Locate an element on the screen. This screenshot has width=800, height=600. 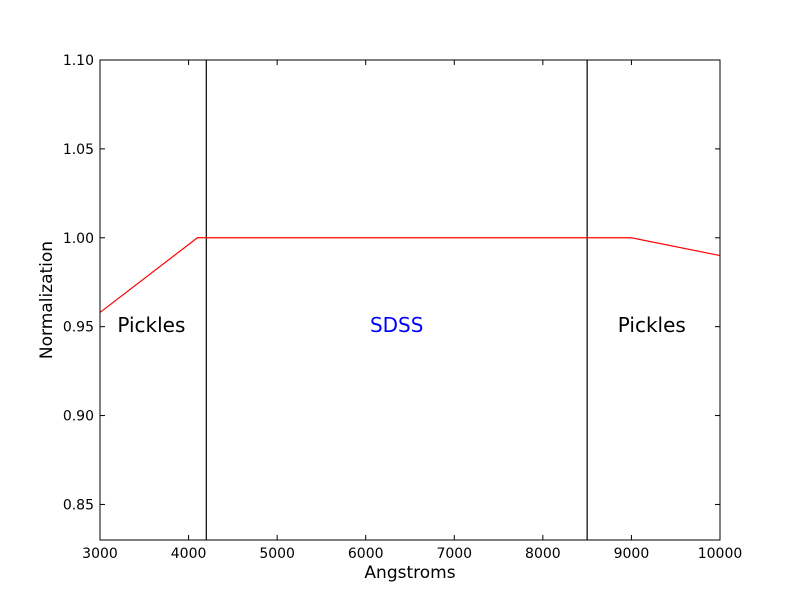
x-tick-label: 4000 is located at coordinates (189, 554).